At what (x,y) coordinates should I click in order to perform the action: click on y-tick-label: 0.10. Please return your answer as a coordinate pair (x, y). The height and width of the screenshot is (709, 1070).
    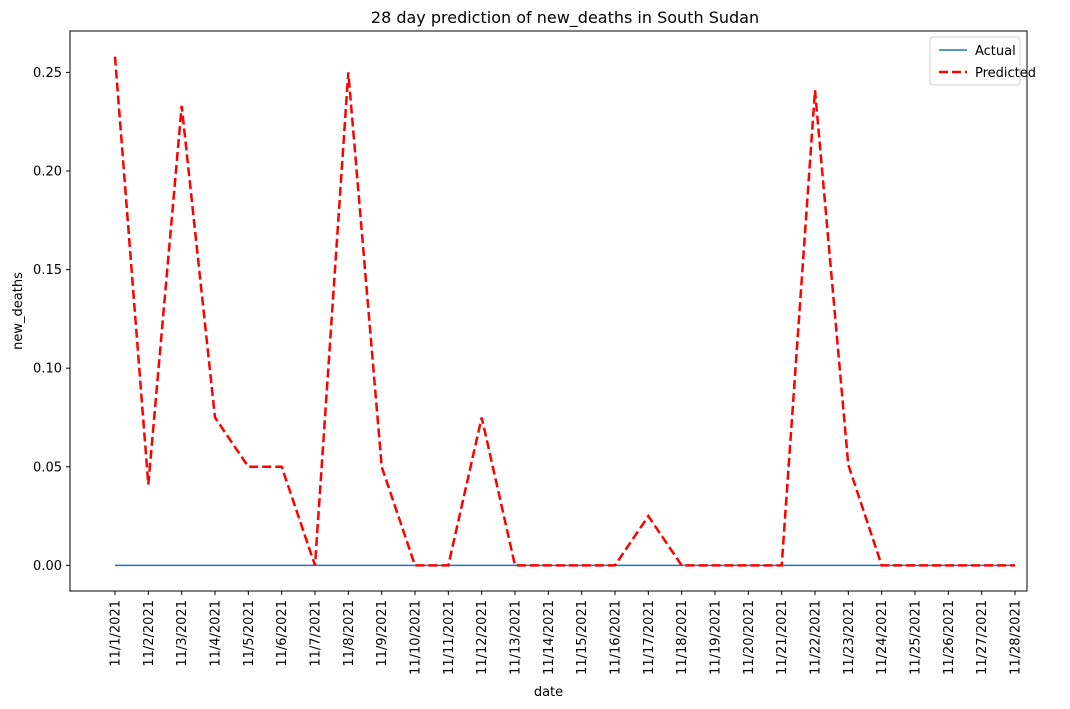
    Looking at the image, I should click on (47, 369).